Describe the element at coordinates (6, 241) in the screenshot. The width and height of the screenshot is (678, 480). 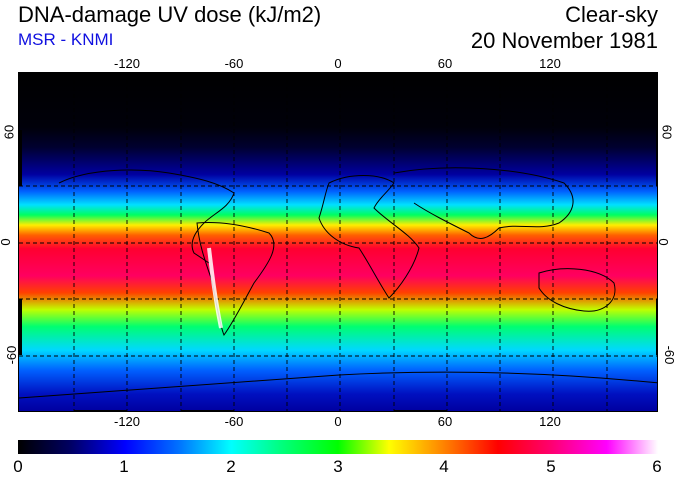
I see `lat-tick-left: 0` at that location.